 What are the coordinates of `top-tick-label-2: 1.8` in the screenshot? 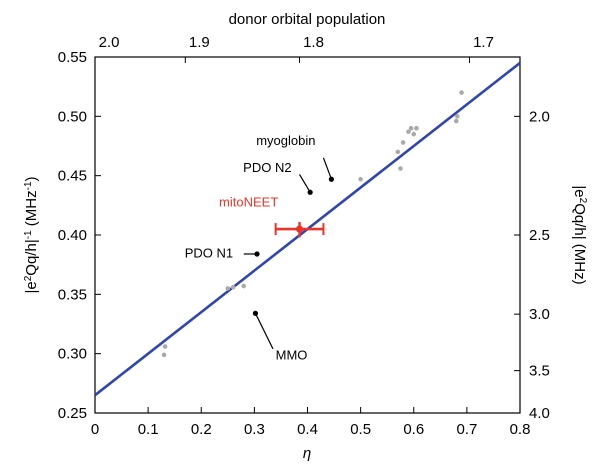 It's located at (313, 42).